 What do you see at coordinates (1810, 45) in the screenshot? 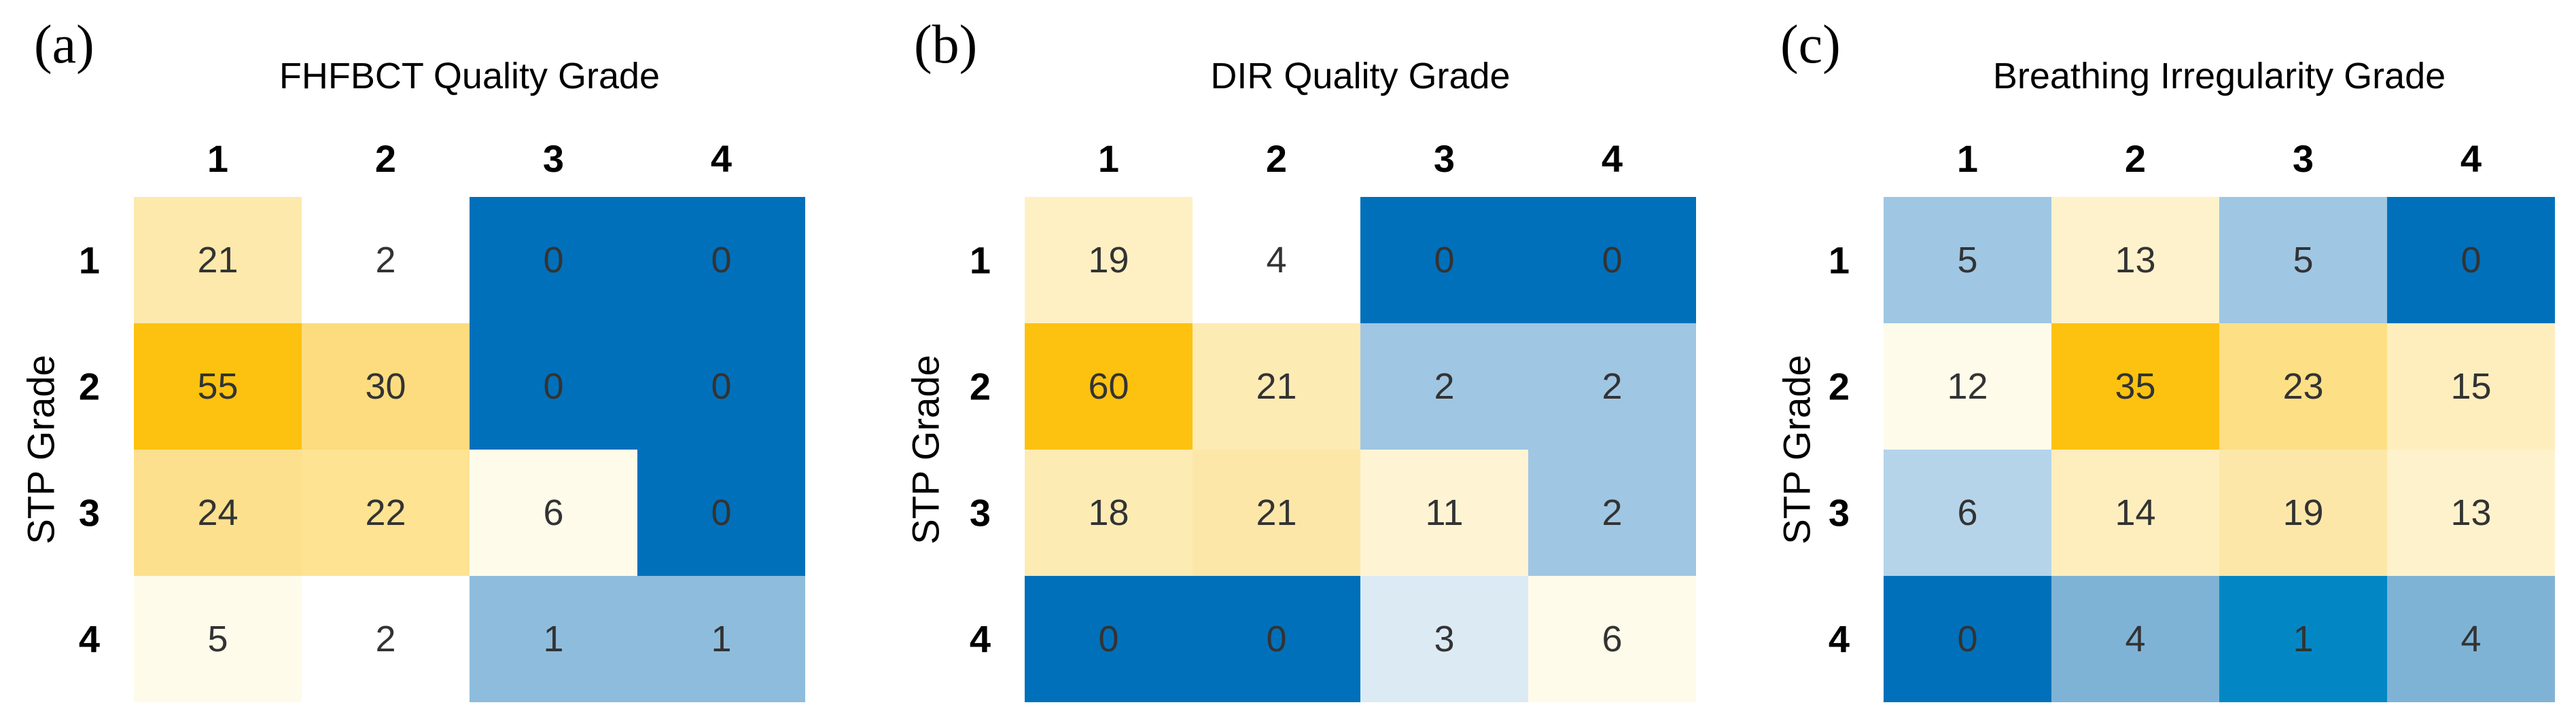
I see `panel-label: (c)` at bounding box center [1810, 45].